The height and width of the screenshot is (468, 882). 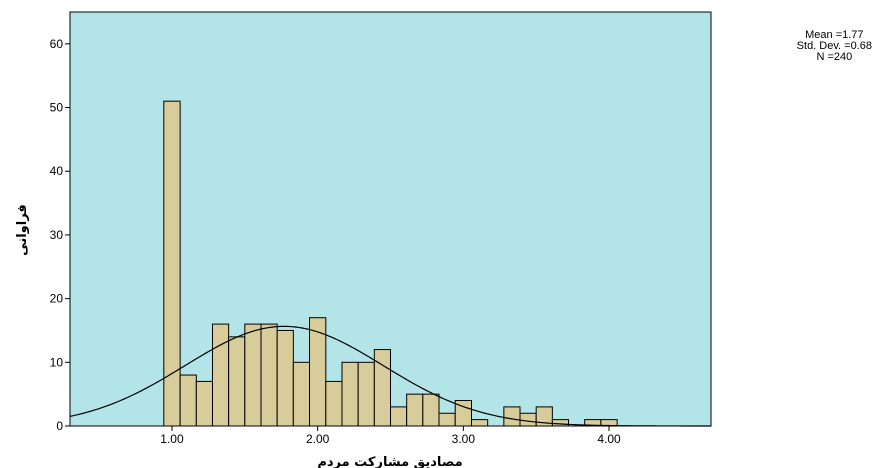 What do you see at coordinates (57, 44) in the screenshot?
I see `y-tick-label: 60` at bounding box center [57, 44].